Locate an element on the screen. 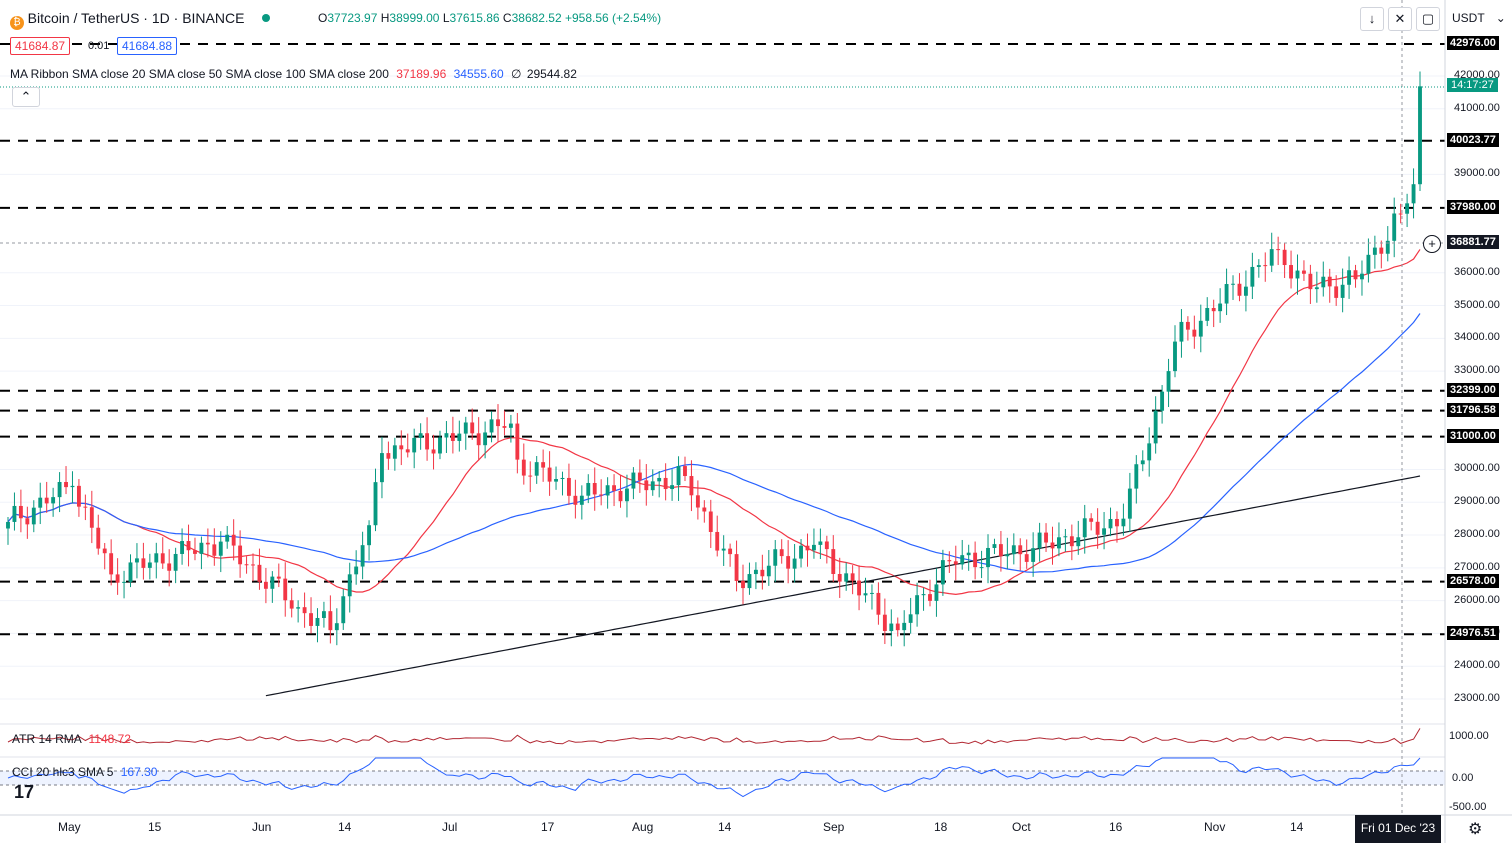 Image resolution: width=1512 pixels, height=843 pixels. time-tick-label: Jun is located at coordinates (262, 827).